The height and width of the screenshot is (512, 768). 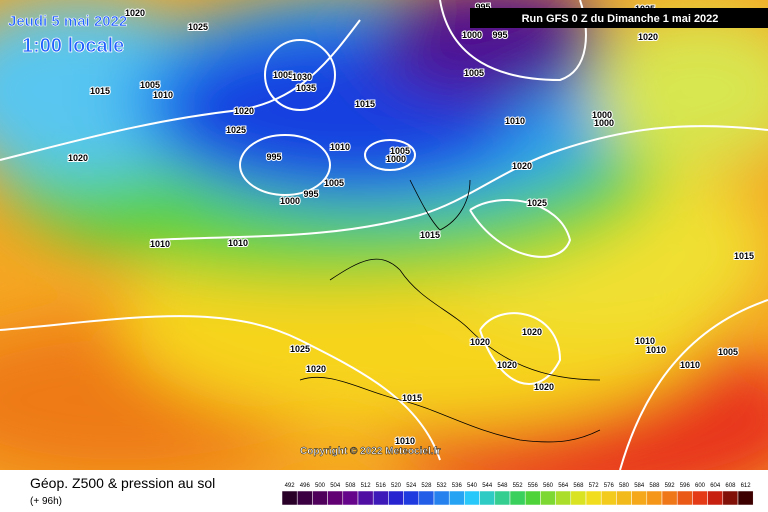 What do you see at coordinates (442, 486) in the screenshot?
I see `colorbar-label: 532` at bounding box center [442, 486].